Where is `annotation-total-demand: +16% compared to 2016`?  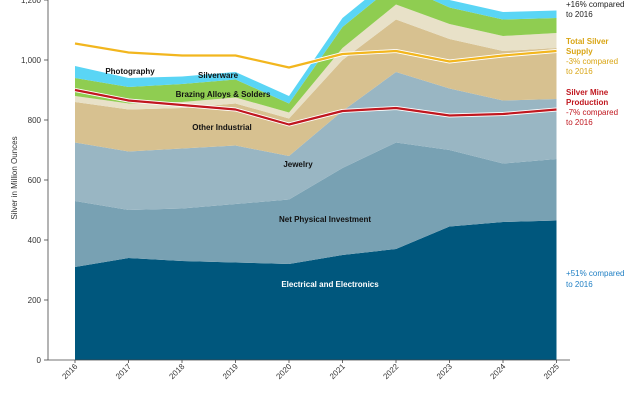 annotation-total-demand: +16% compared to 2016 is located at coordinates (596, 9).